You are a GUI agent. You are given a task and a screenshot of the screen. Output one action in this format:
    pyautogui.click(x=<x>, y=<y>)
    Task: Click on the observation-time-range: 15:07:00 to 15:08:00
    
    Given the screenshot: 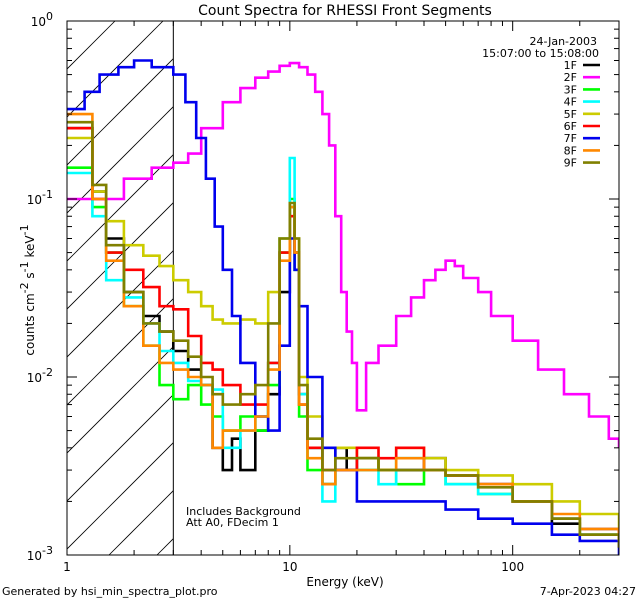 What is the action you would take?
    pyautogui.click(x=540, y=53)
    